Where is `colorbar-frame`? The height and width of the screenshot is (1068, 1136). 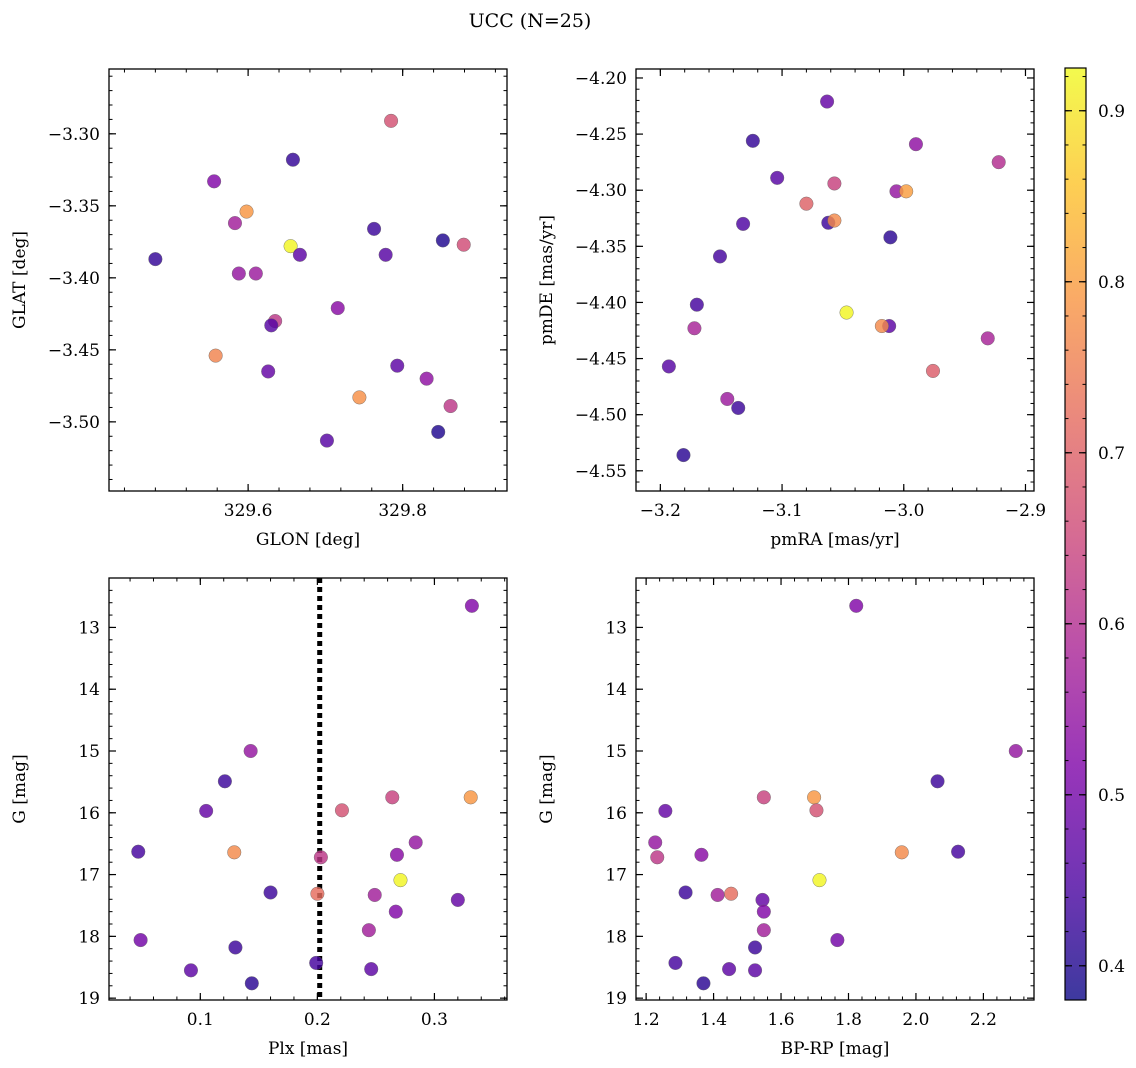 colorbar-frame is located at coordinates (1075, 534).